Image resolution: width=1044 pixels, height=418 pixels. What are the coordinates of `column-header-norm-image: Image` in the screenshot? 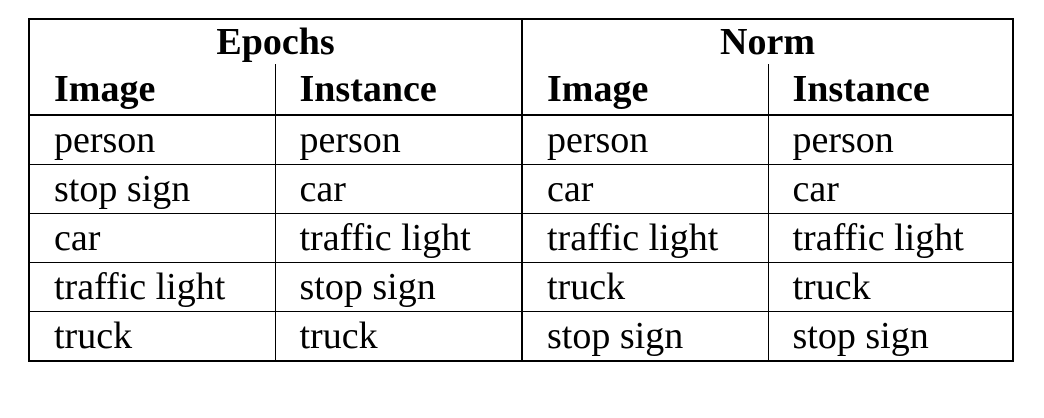 It's located at (645, 90).